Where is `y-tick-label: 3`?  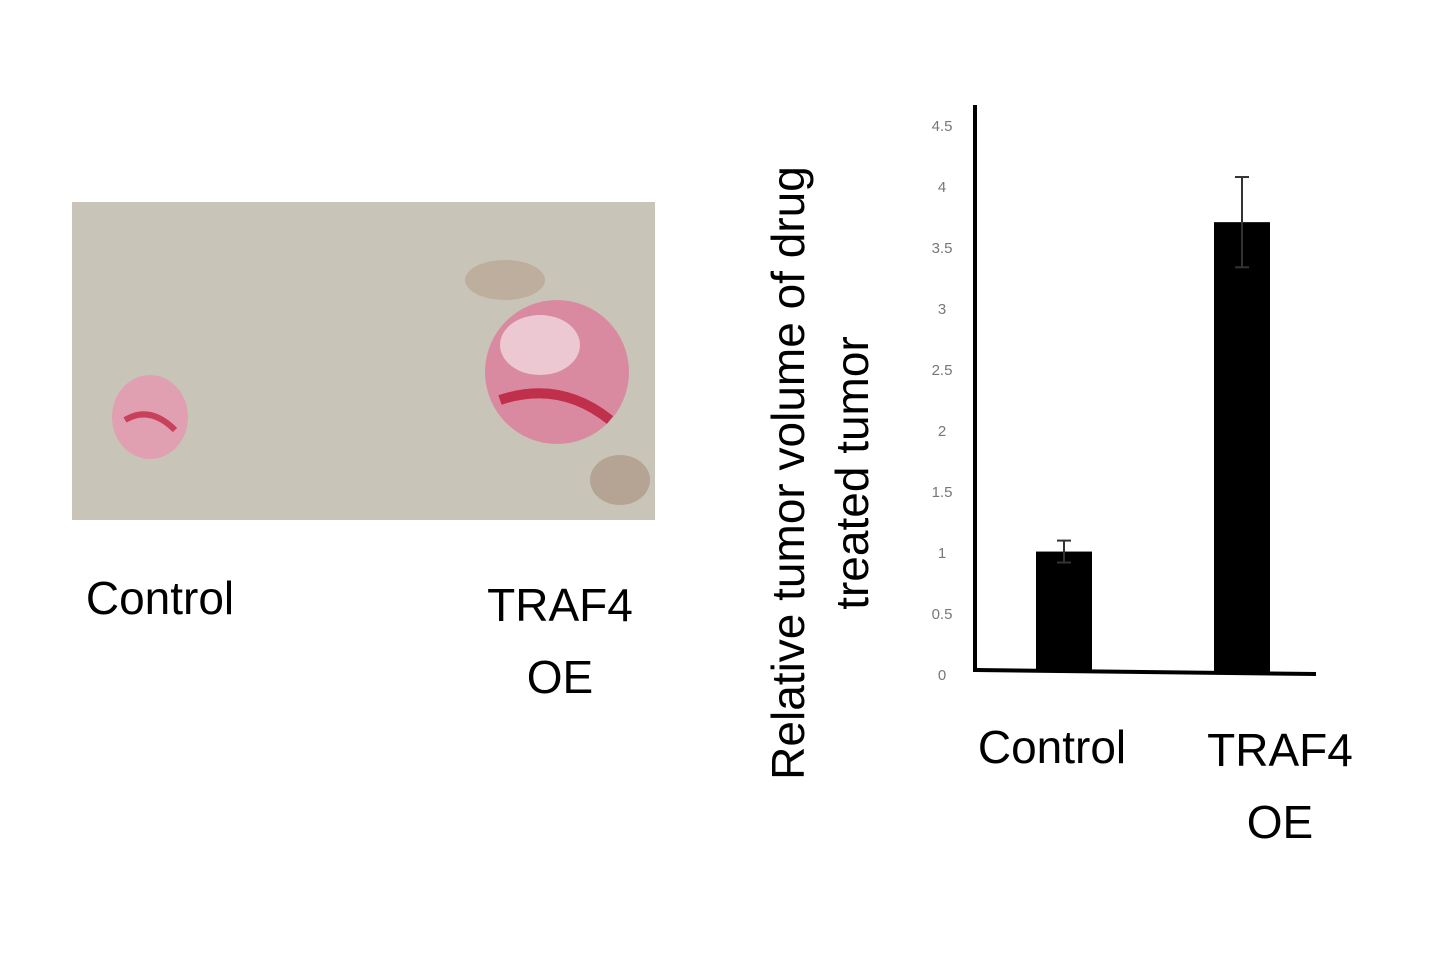
y-tick-label: 3 is located at coordinates (942, 309).